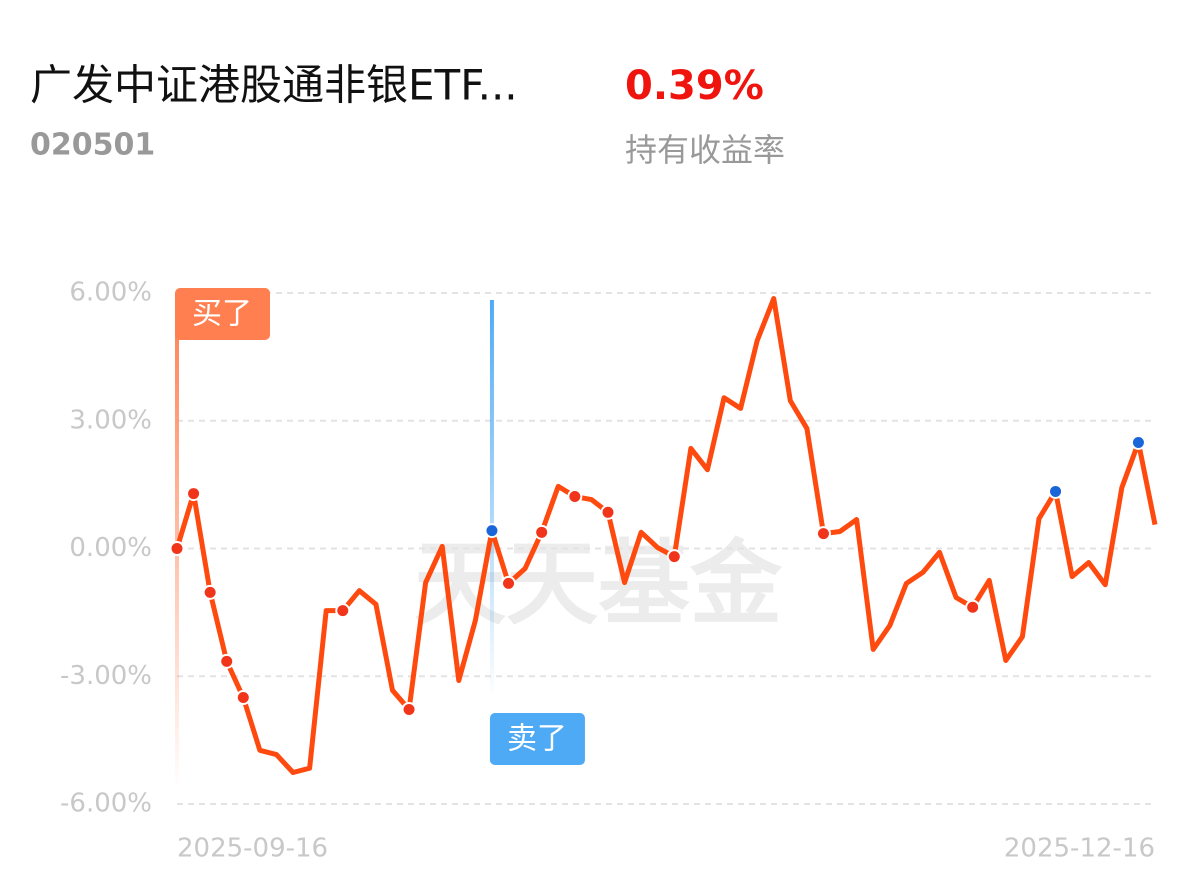  Describe the element at coordinates (106, 804) in the screenshot. I see `y-tick-label: -6.00%` at that location.